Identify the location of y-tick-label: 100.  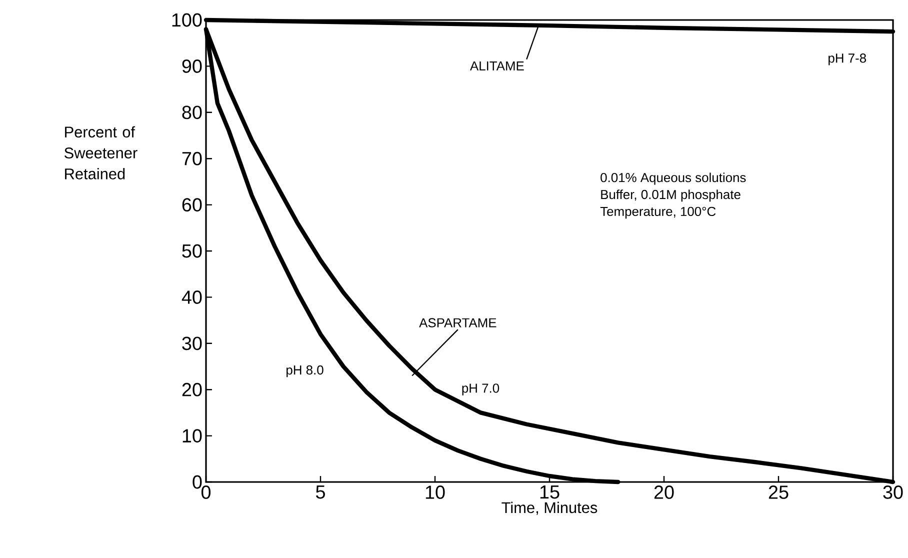
(187, 20).